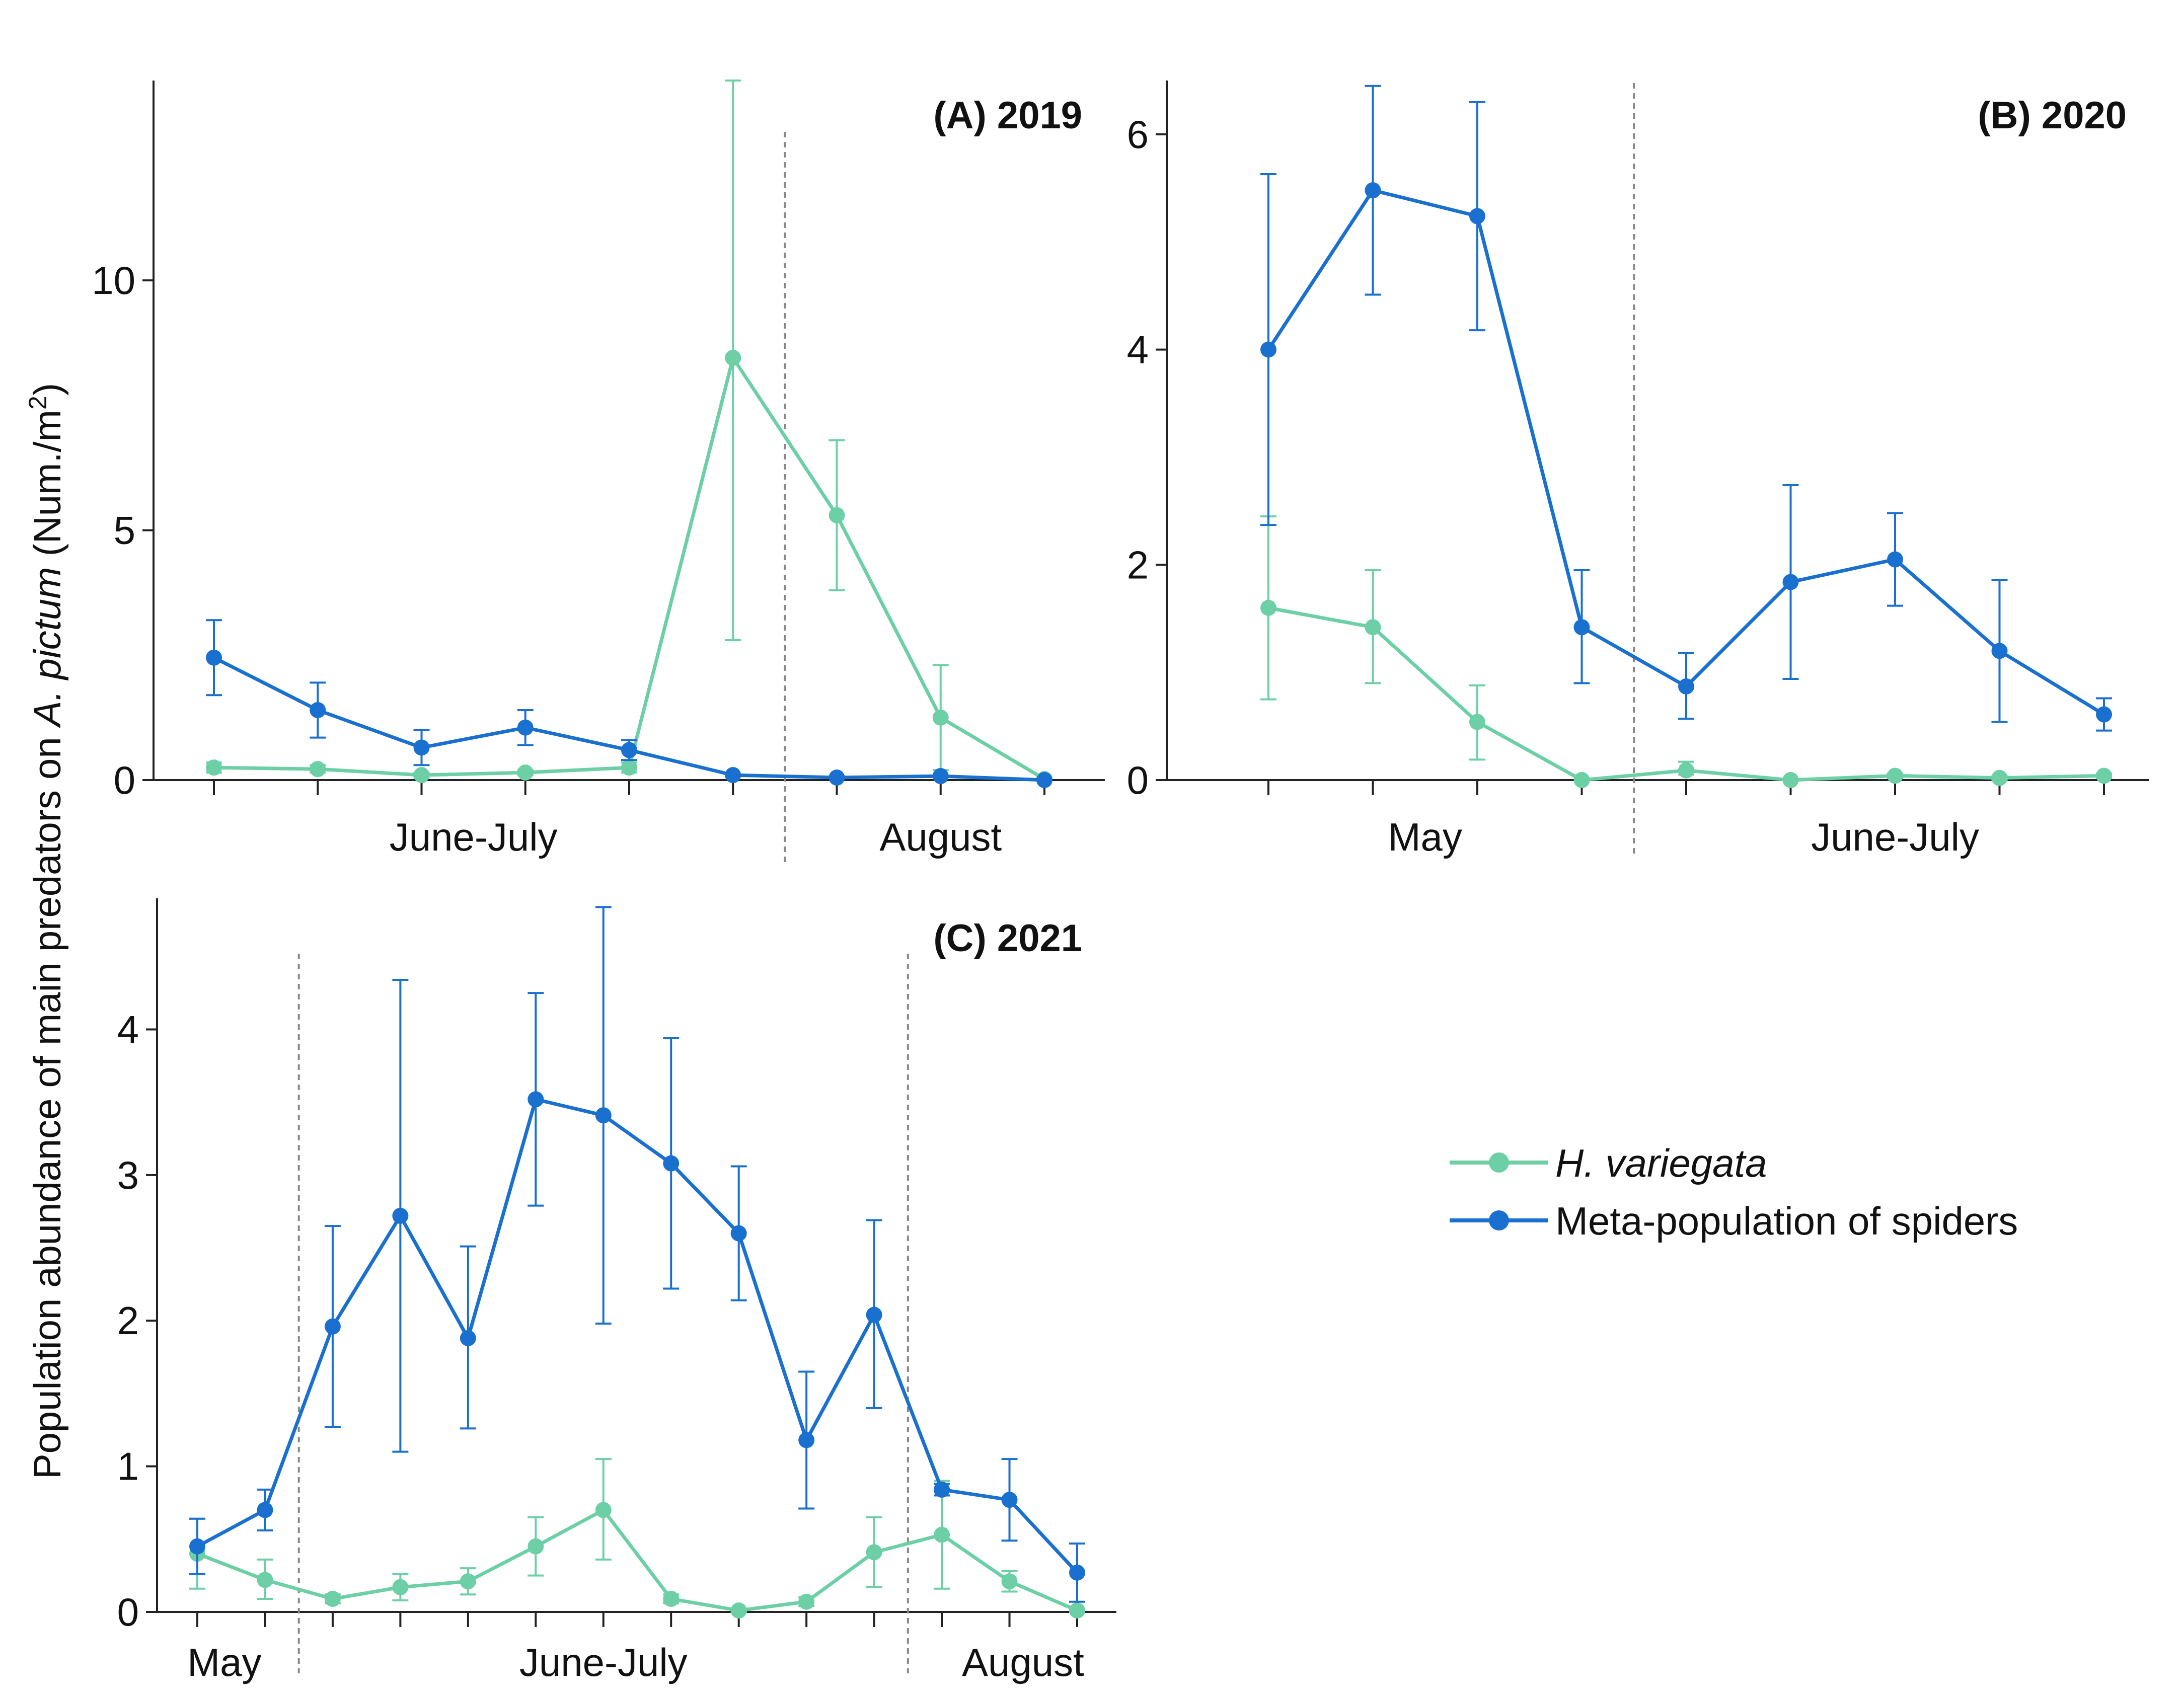 The image size is (2184, 1696). I want to click on y-axis-label-suffix: (Num./m, so click(47, 489).